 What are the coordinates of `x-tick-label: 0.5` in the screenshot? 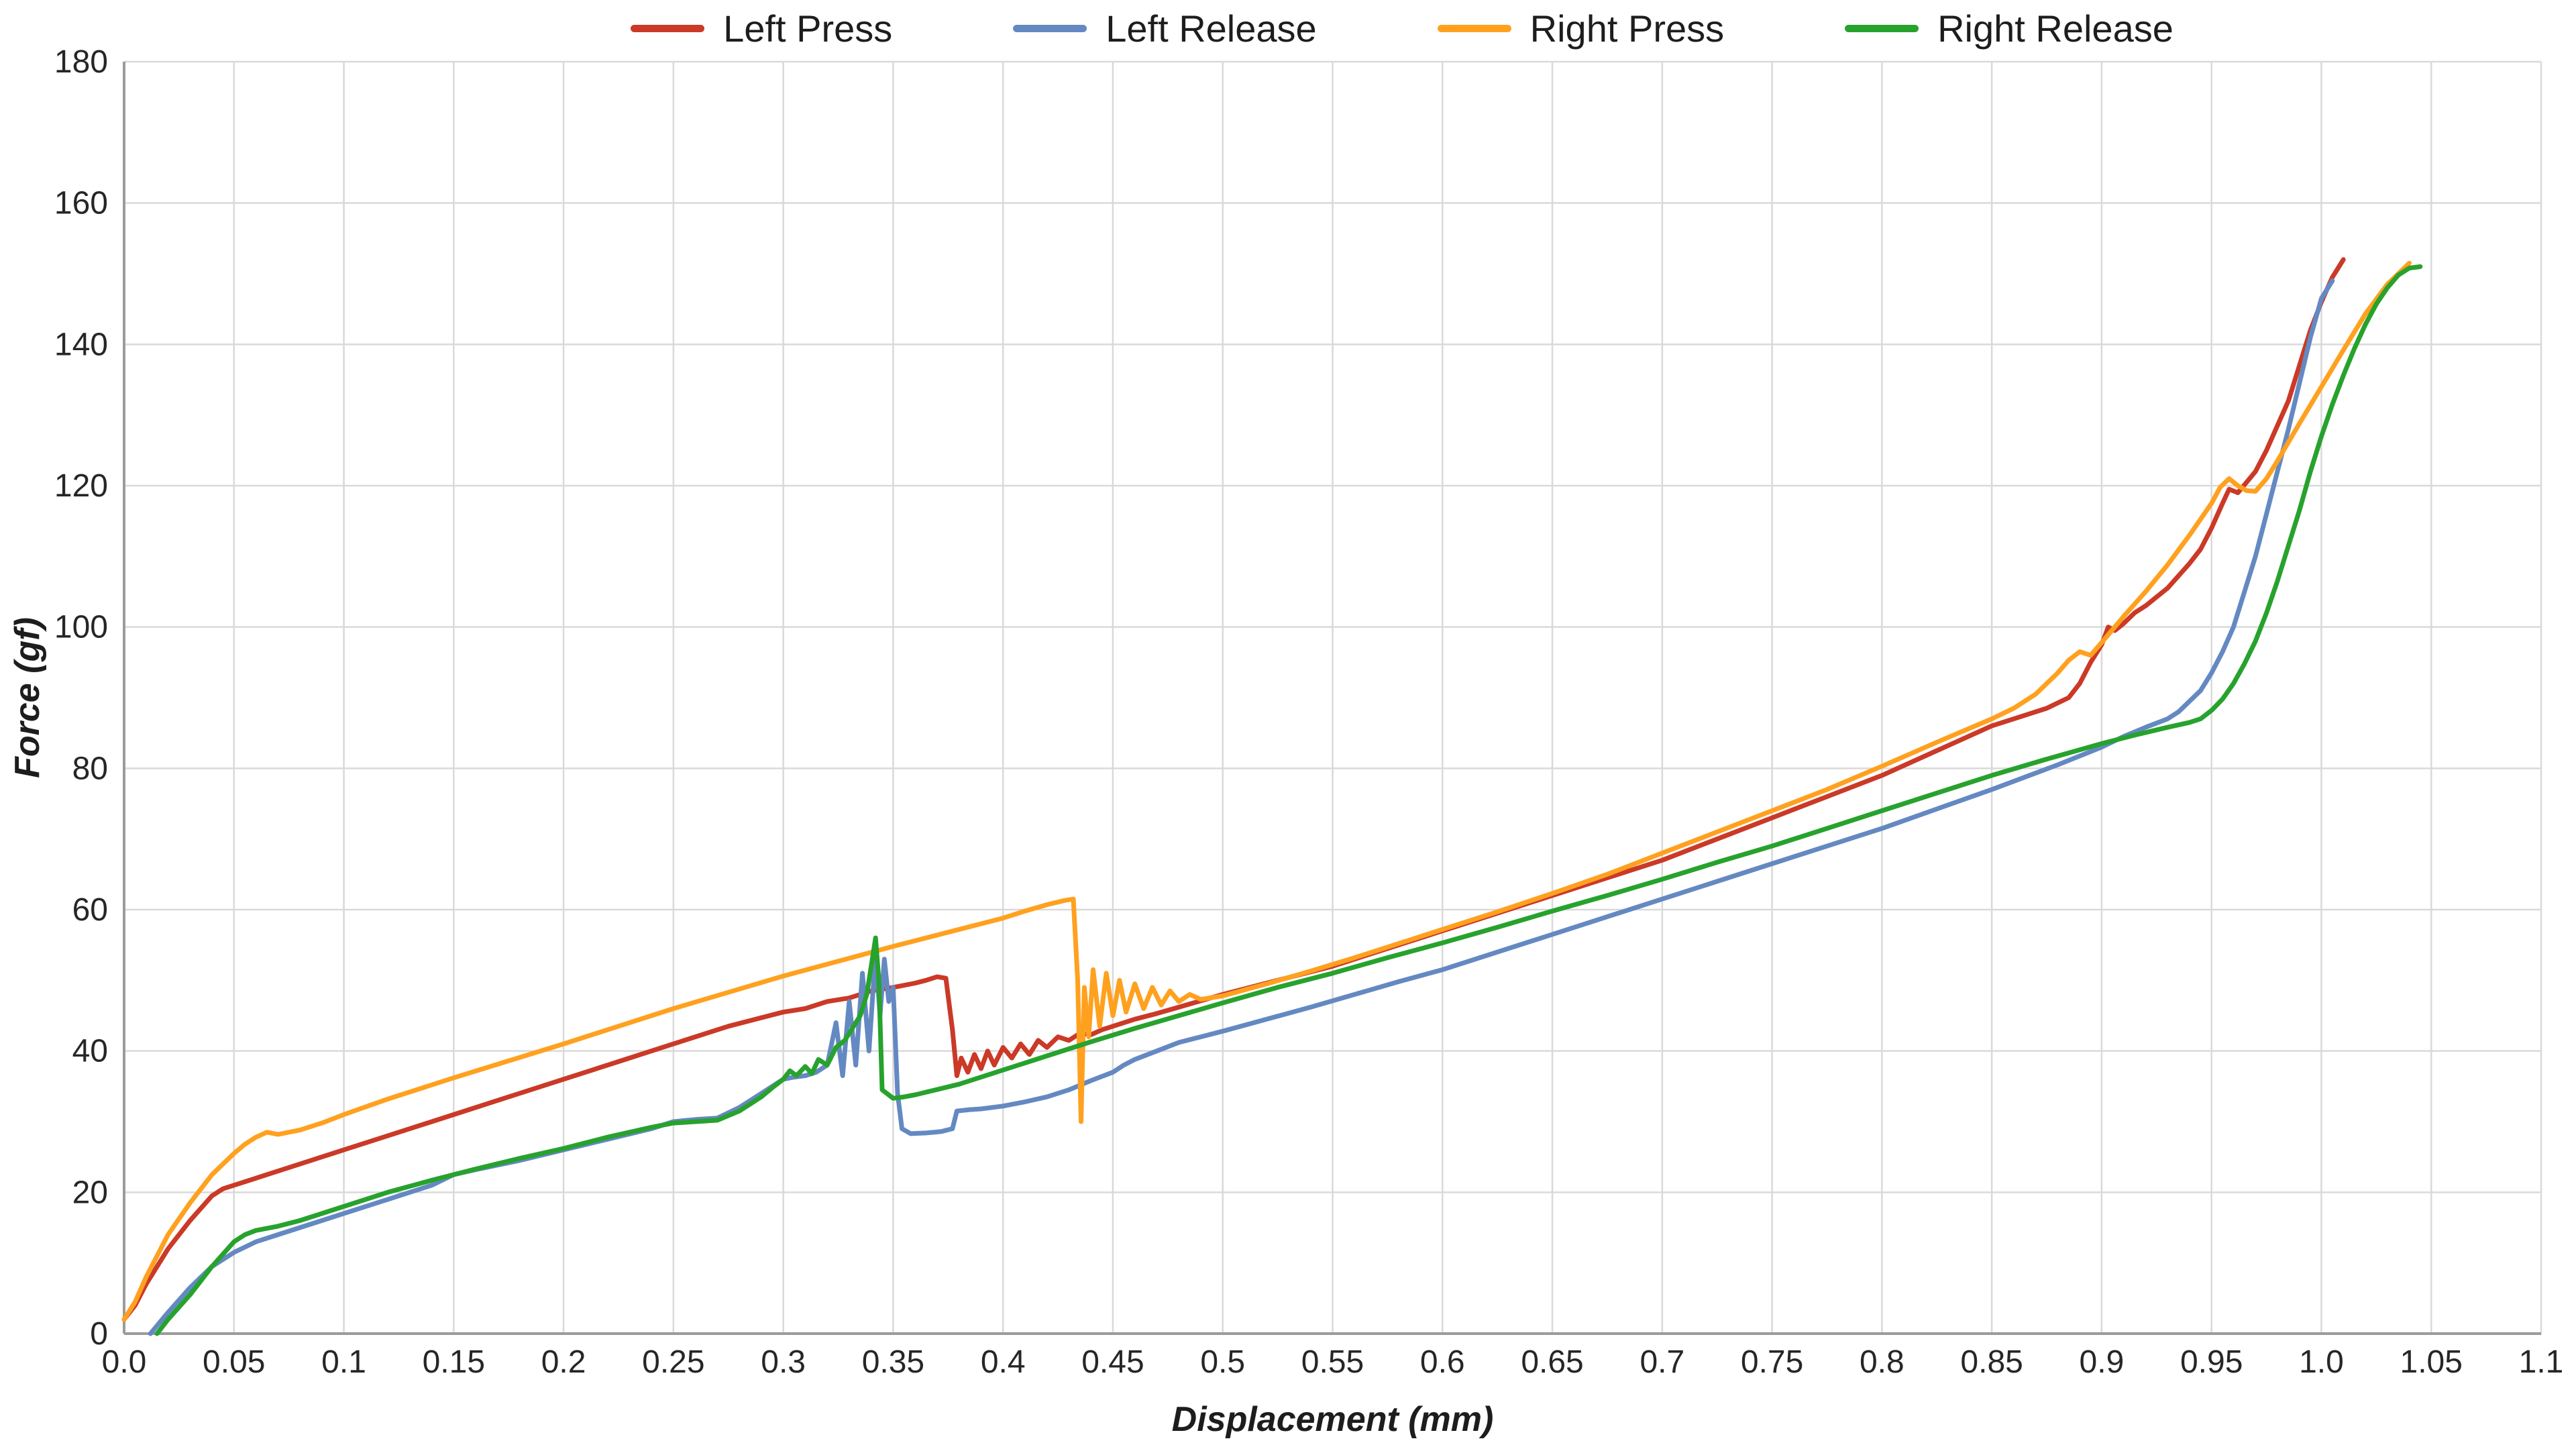 It's located at (1222, 1362).